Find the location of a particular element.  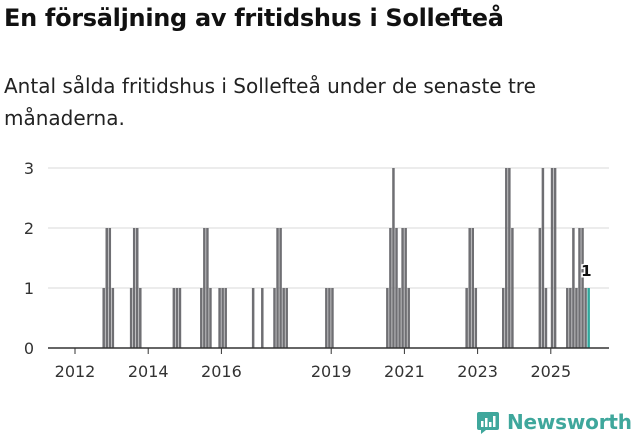

y-axis-ticks: 0 1 2 3 is located at coordinates (29, 258).